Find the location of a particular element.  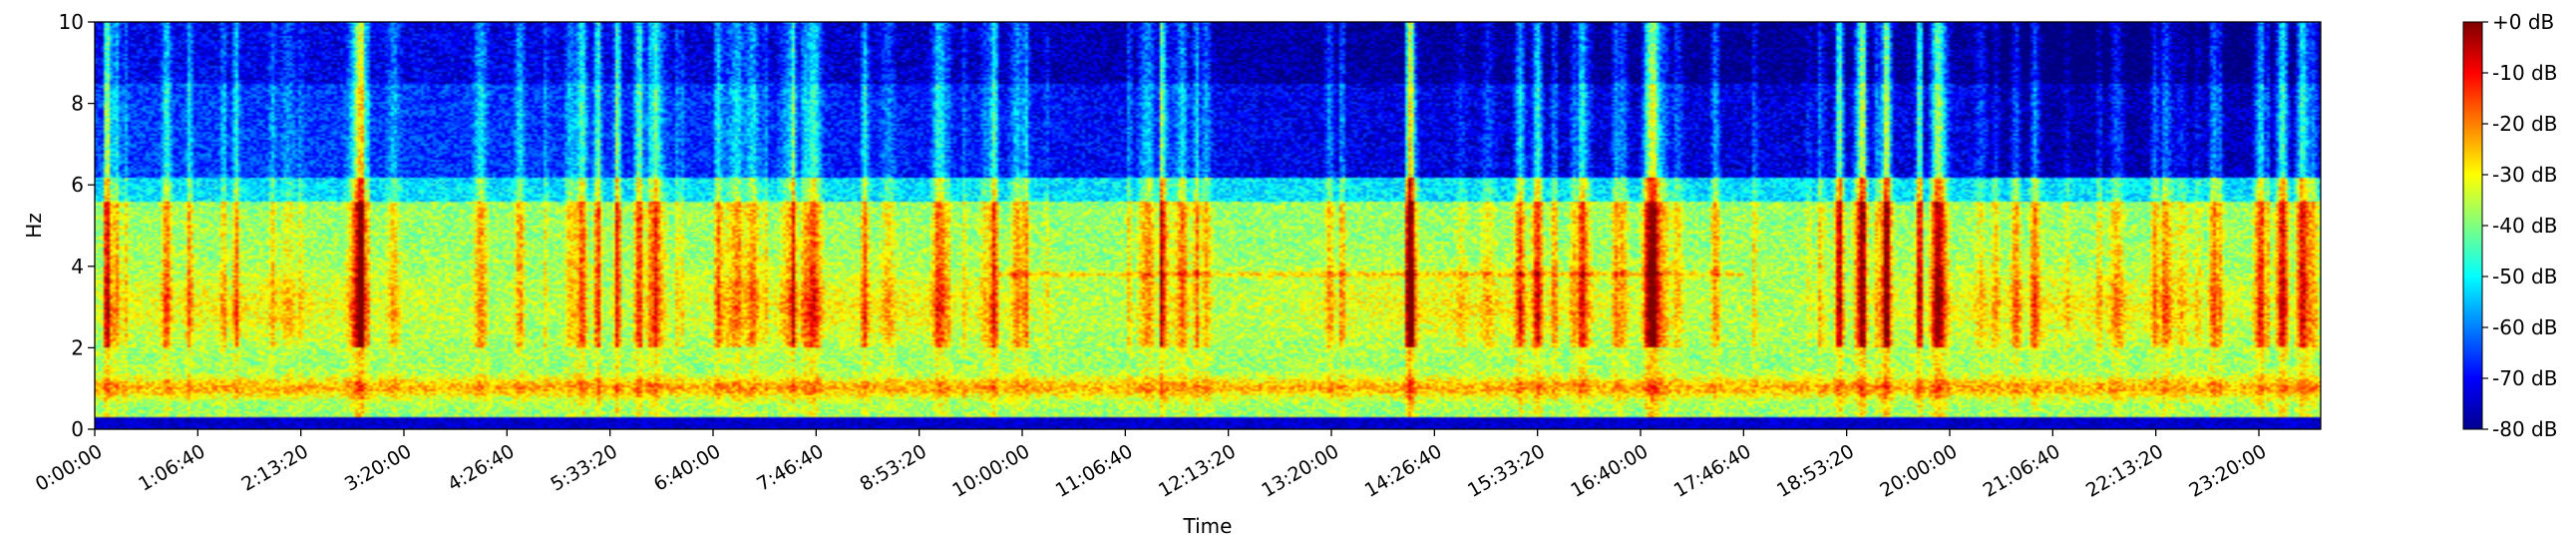

x-tick-label: 21:06:40 is located at coordinates (2022, 471).